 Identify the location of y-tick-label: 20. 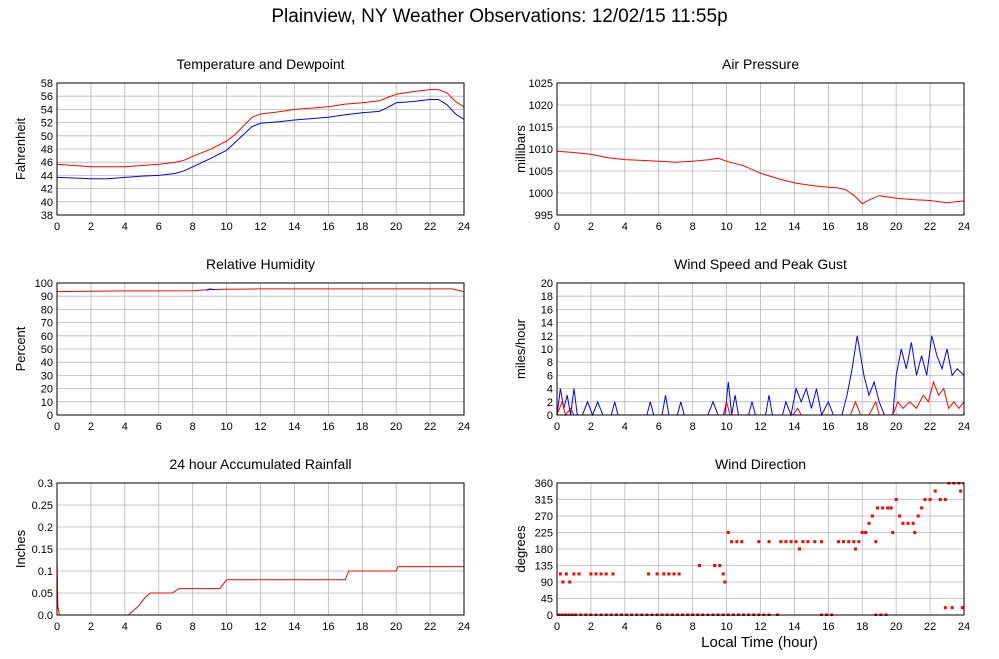
(47, 390).